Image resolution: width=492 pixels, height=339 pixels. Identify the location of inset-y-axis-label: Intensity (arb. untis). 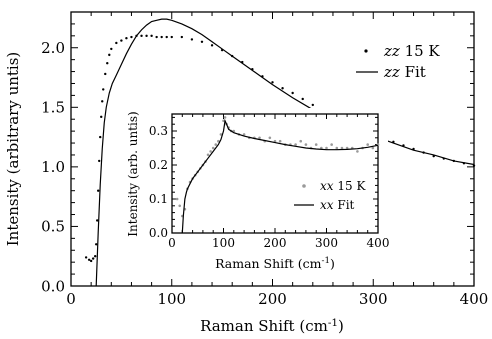
(133, 173).